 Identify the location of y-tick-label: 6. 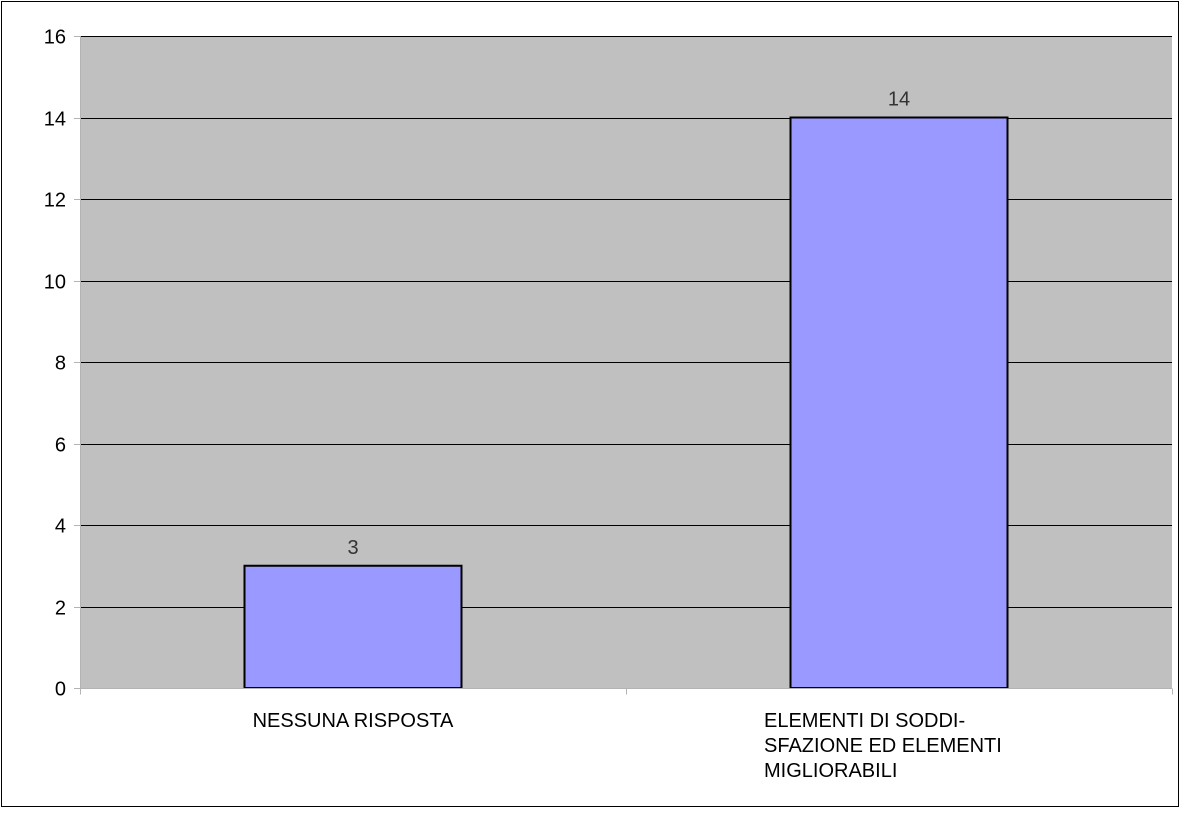
(60, 446).